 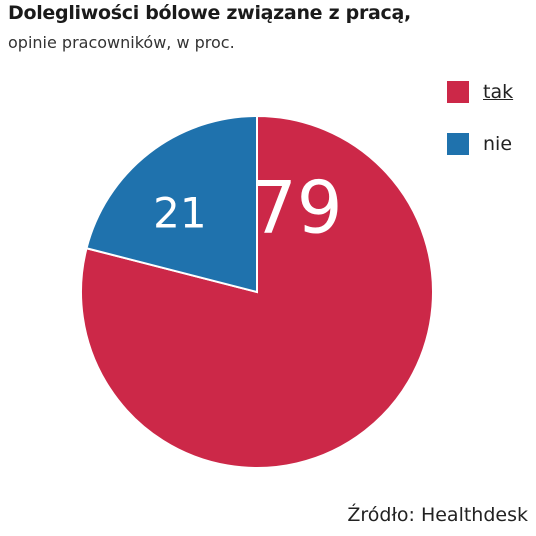 I want to click on legend-label-tak: tak, so click(x=498, y=92).